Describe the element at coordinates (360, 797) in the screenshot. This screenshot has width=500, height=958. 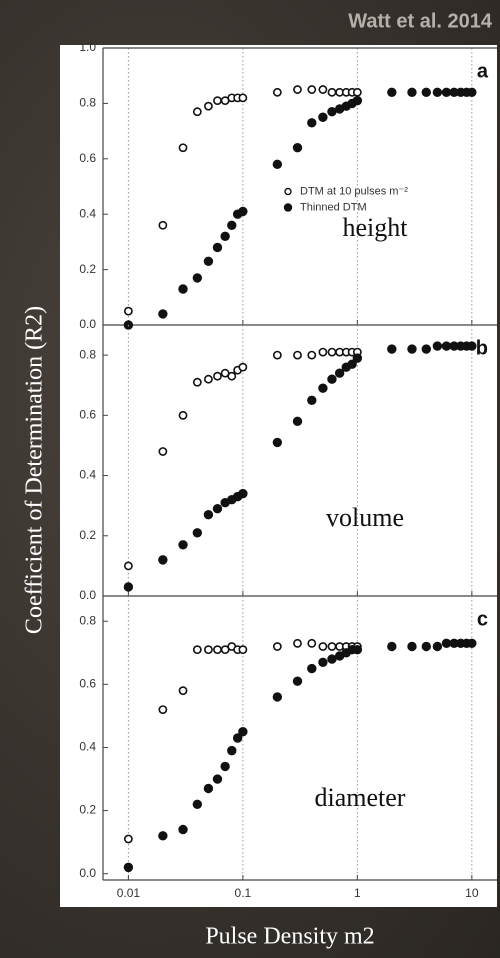
I see `annotation: diameter` at that location.